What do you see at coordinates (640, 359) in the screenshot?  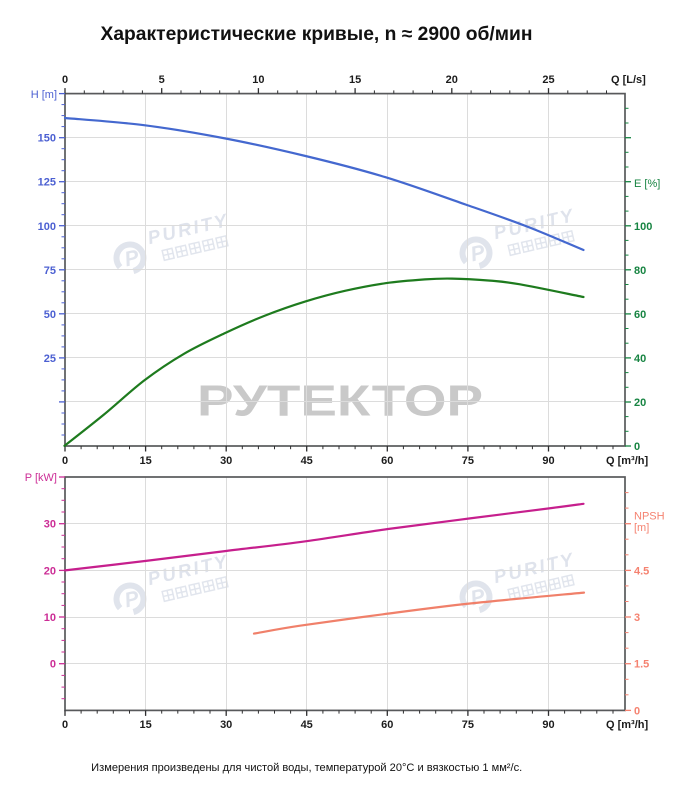 I see `svg-text: 40` at bounding box center [640, 359].